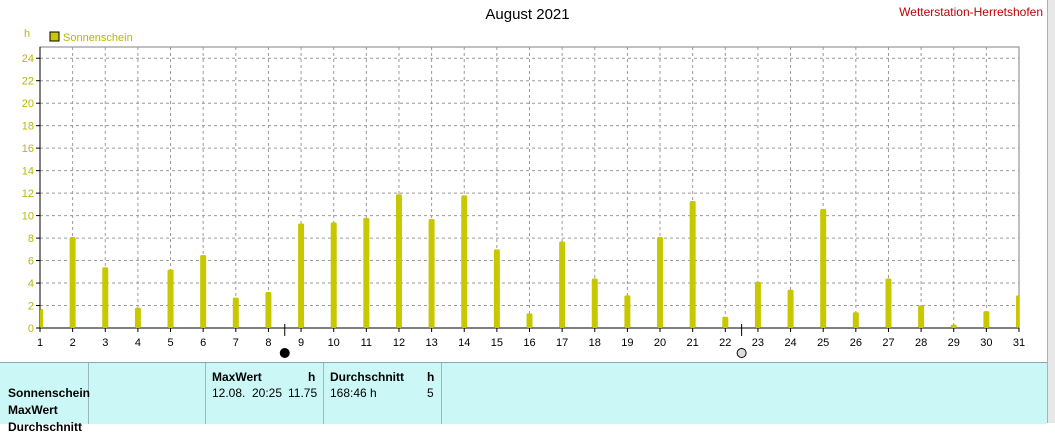  What do you see at coordinates (312, 377) in the screenshot?
I see `max-unit: h` at bounding box center [312, 377].